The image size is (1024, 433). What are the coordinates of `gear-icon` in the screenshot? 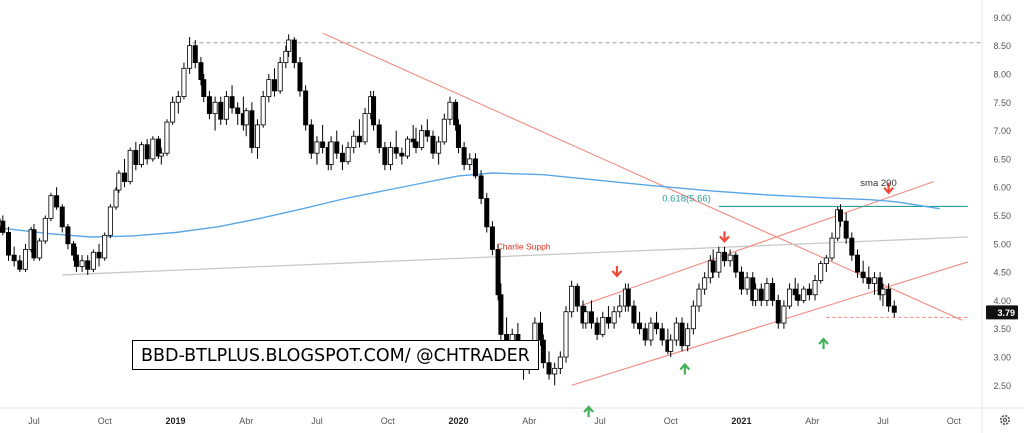 It's located at (1004, 419).